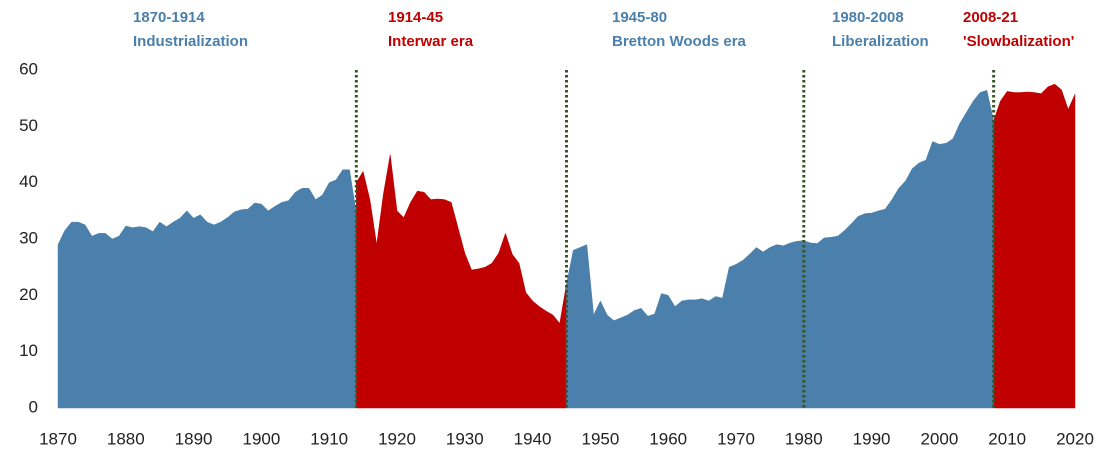 This screenshot has width=1099, height=453. What do you see at coordinates (533, 438) in the screenshot?
I see `x-tick-label: 1940` at bounding box center [533, 438].